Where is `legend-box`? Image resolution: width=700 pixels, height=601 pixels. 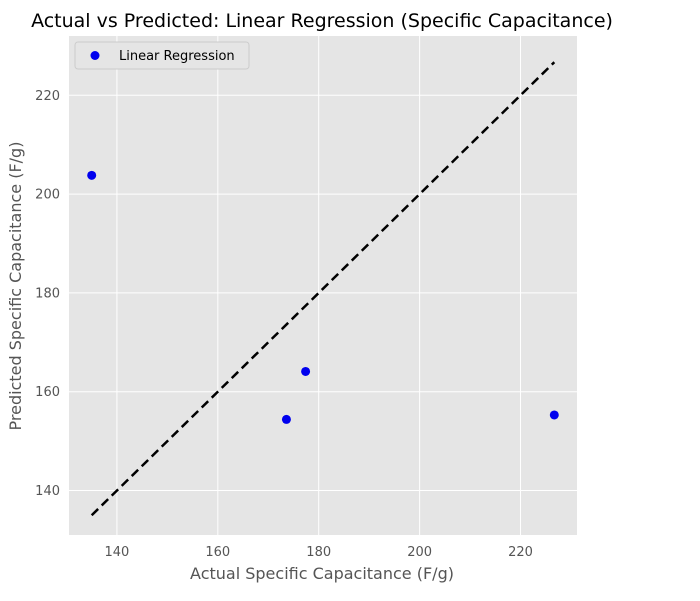
legend-box is located at coordinates (162, 55).